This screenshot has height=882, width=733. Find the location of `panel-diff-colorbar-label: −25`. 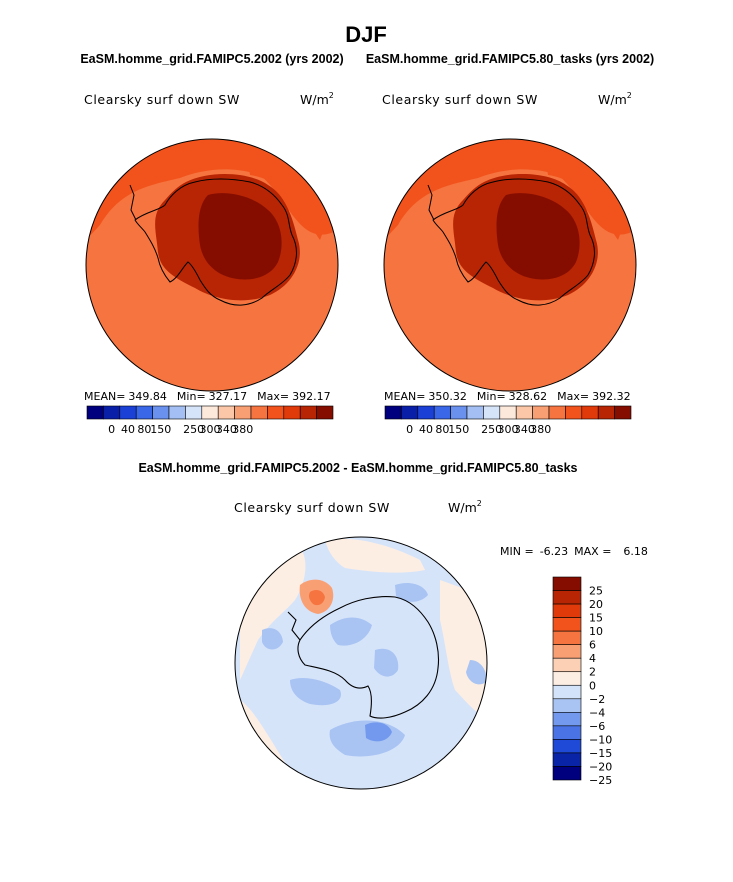

panel-diff-colorbar-label: −25 is located at coordinates (600, 780).